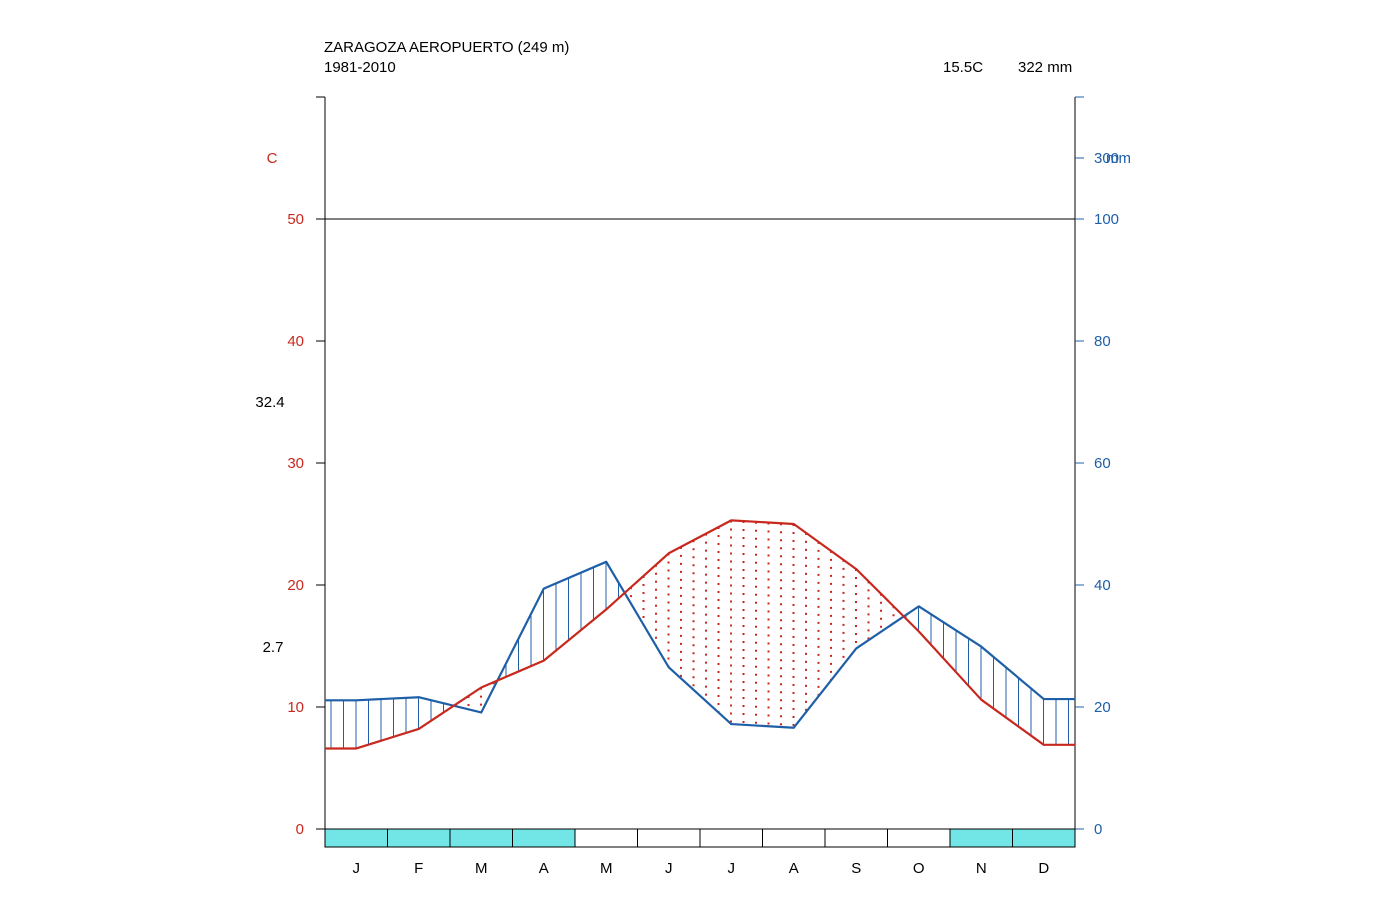  I want to click on precip-tick-label: 40, so click(1102, 585).